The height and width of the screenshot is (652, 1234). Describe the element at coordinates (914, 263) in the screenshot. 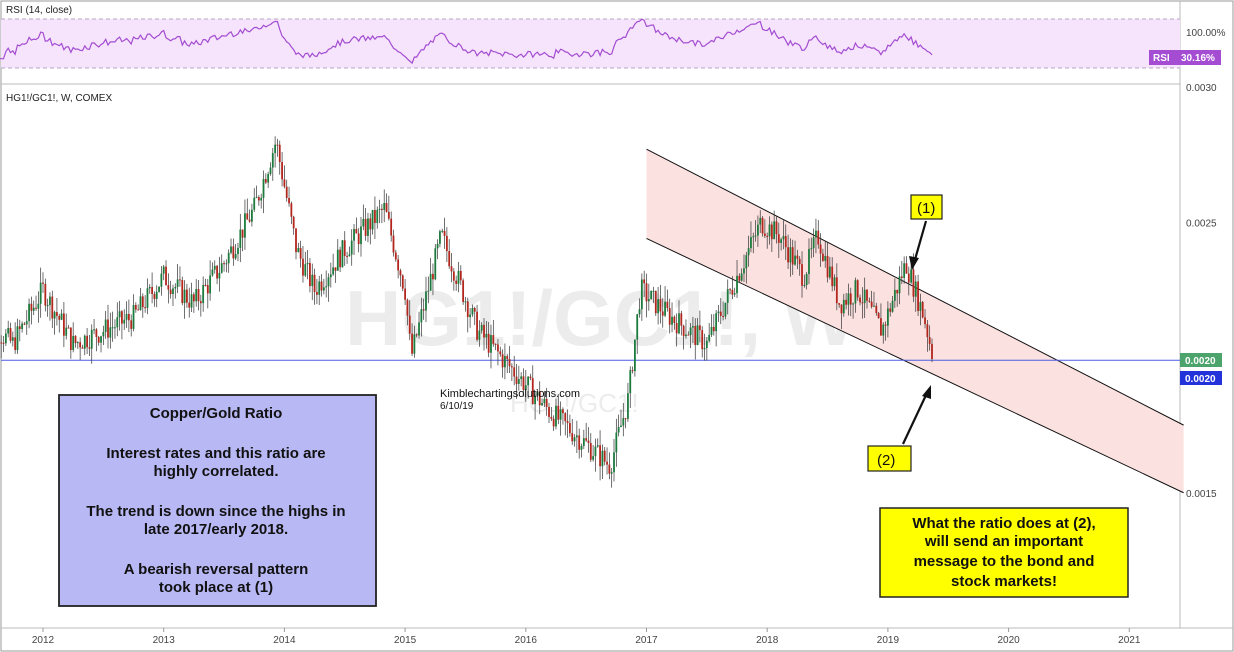

I see `annotation-1-arrowhead` at that location.